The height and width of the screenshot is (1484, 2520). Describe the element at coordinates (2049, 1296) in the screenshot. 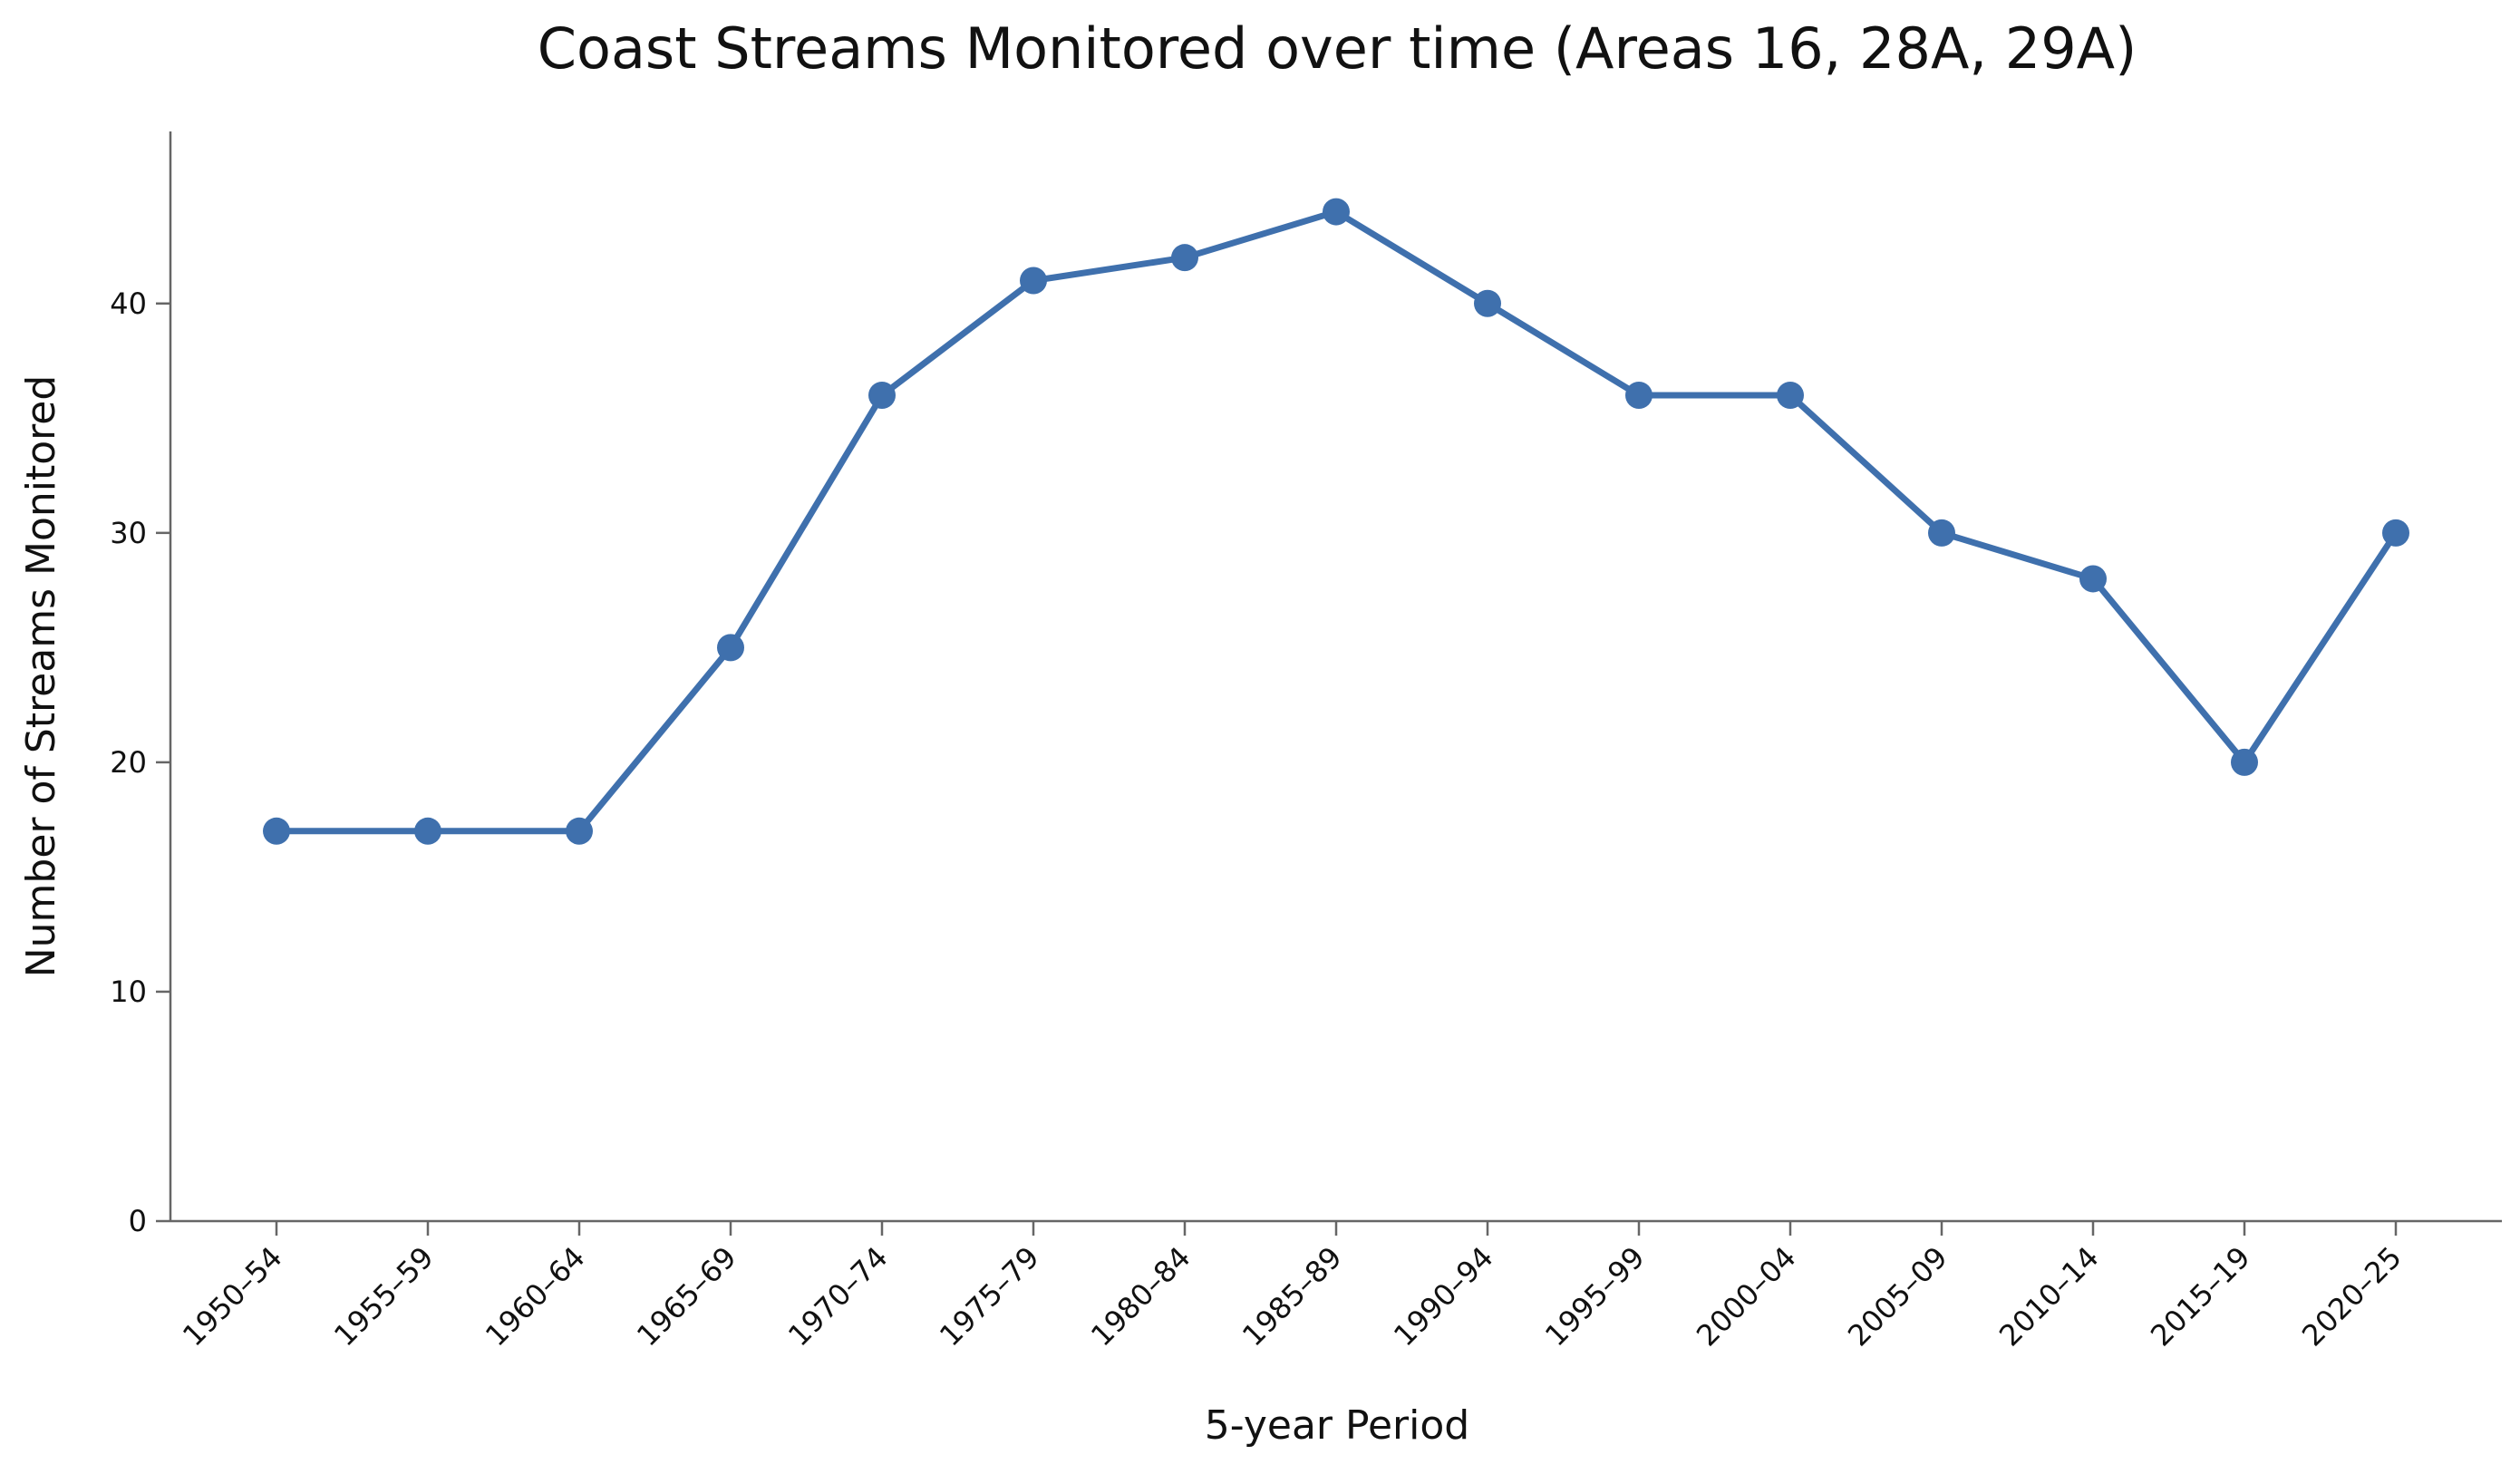

I see `x-tick-label: 2010–14` at that location.